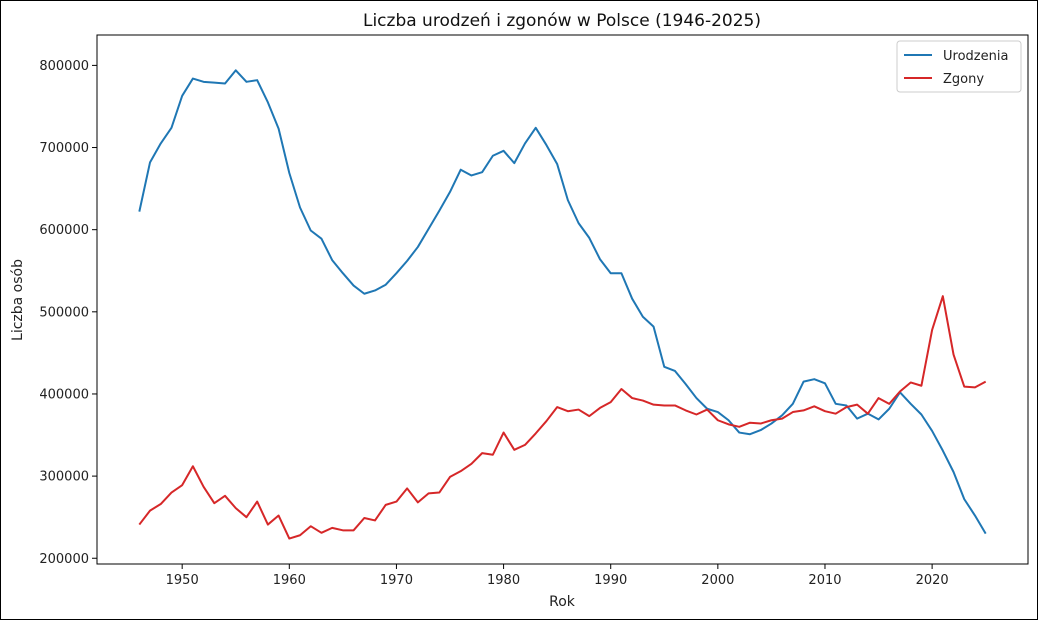  What do you see at coordinates (64, 394) in the screenshot?
I see `y-tick-label: 400000` at bounding box center [64, 394].